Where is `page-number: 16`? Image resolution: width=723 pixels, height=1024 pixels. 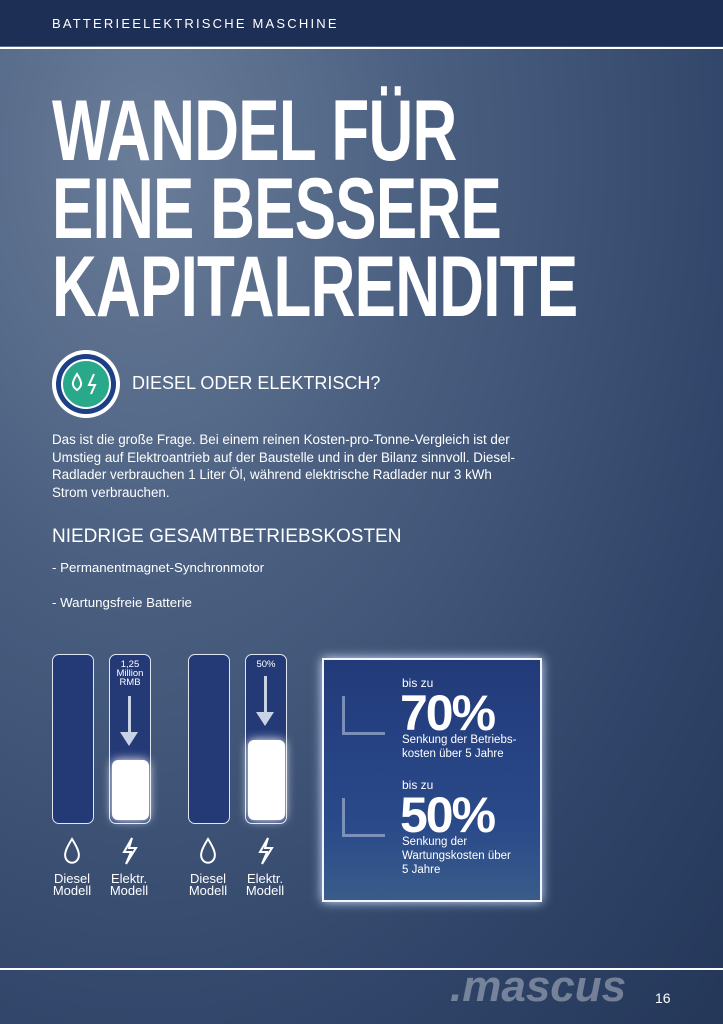
page-number: 16 is located at coordinates (663, 998).